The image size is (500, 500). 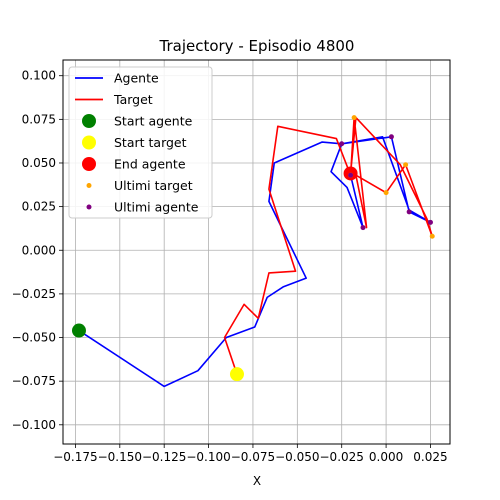 What do you see at coordinates (89, 142) in the screenshot?
I see `legend-swatch-start-target` at bounding box center [89, 142].